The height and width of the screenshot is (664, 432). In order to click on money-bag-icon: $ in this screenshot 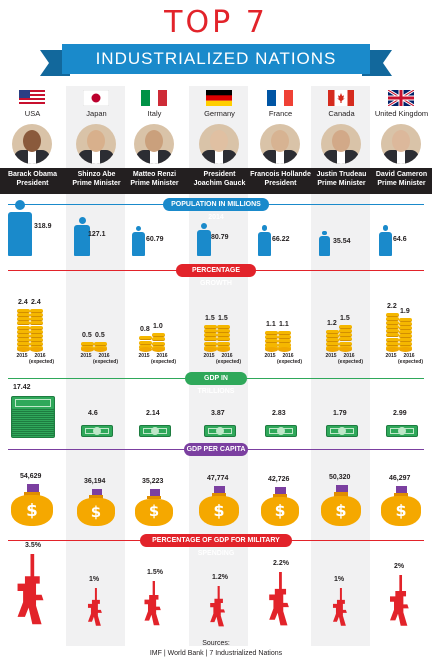, I will do `click(401, 506)`.